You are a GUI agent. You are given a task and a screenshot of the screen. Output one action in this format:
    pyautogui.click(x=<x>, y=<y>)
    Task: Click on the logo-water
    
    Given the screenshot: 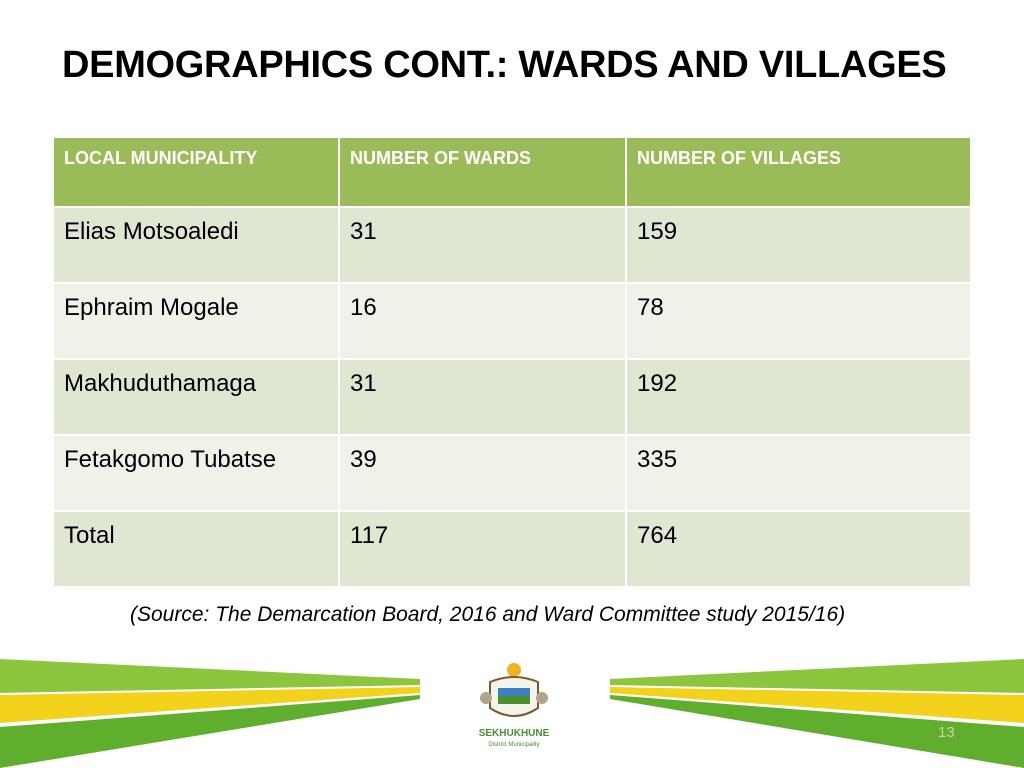 What is the action you would take?
    pyautogui.click(x=514, y=692)
    